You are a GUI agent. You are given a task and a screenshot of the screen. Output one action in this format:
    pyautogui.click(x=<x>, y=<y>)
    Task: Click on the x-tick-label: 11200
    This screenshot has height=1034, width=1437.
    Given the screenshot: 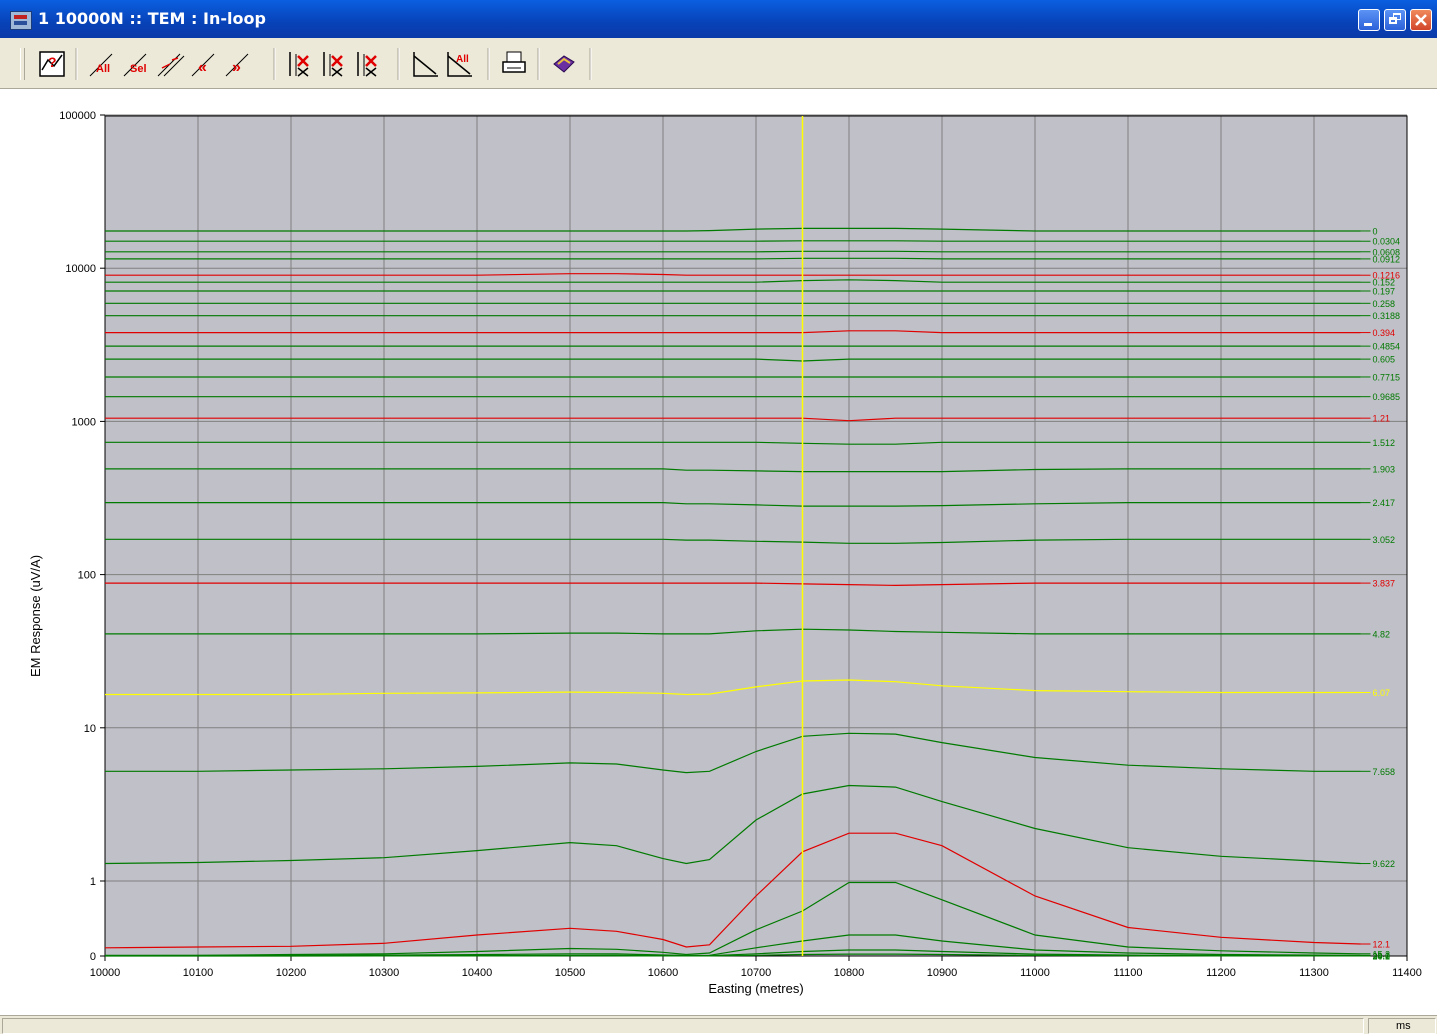 What is the action you would take?
    pyautogui.click(x=1221, y=973)
    